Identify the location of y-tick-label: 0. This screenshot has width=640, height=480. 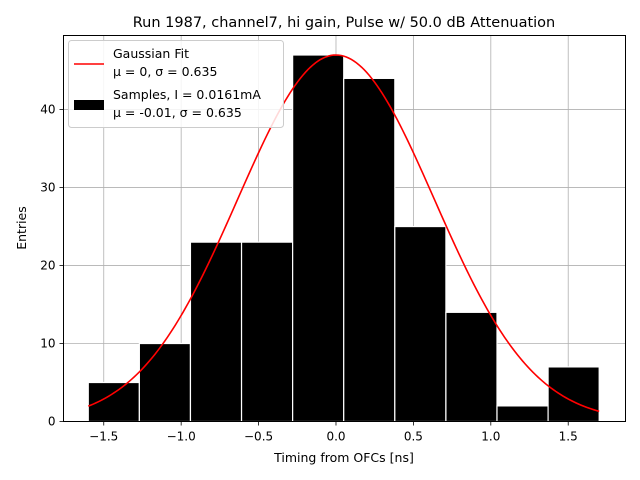
(52, 422).